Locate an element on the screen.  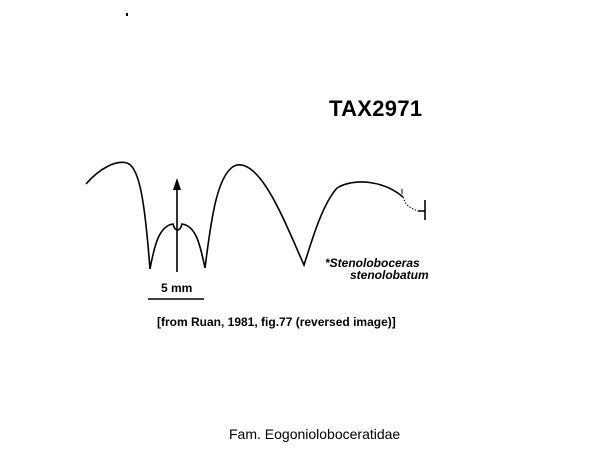
venter-arrow-head is located at coordinates (177, 184).